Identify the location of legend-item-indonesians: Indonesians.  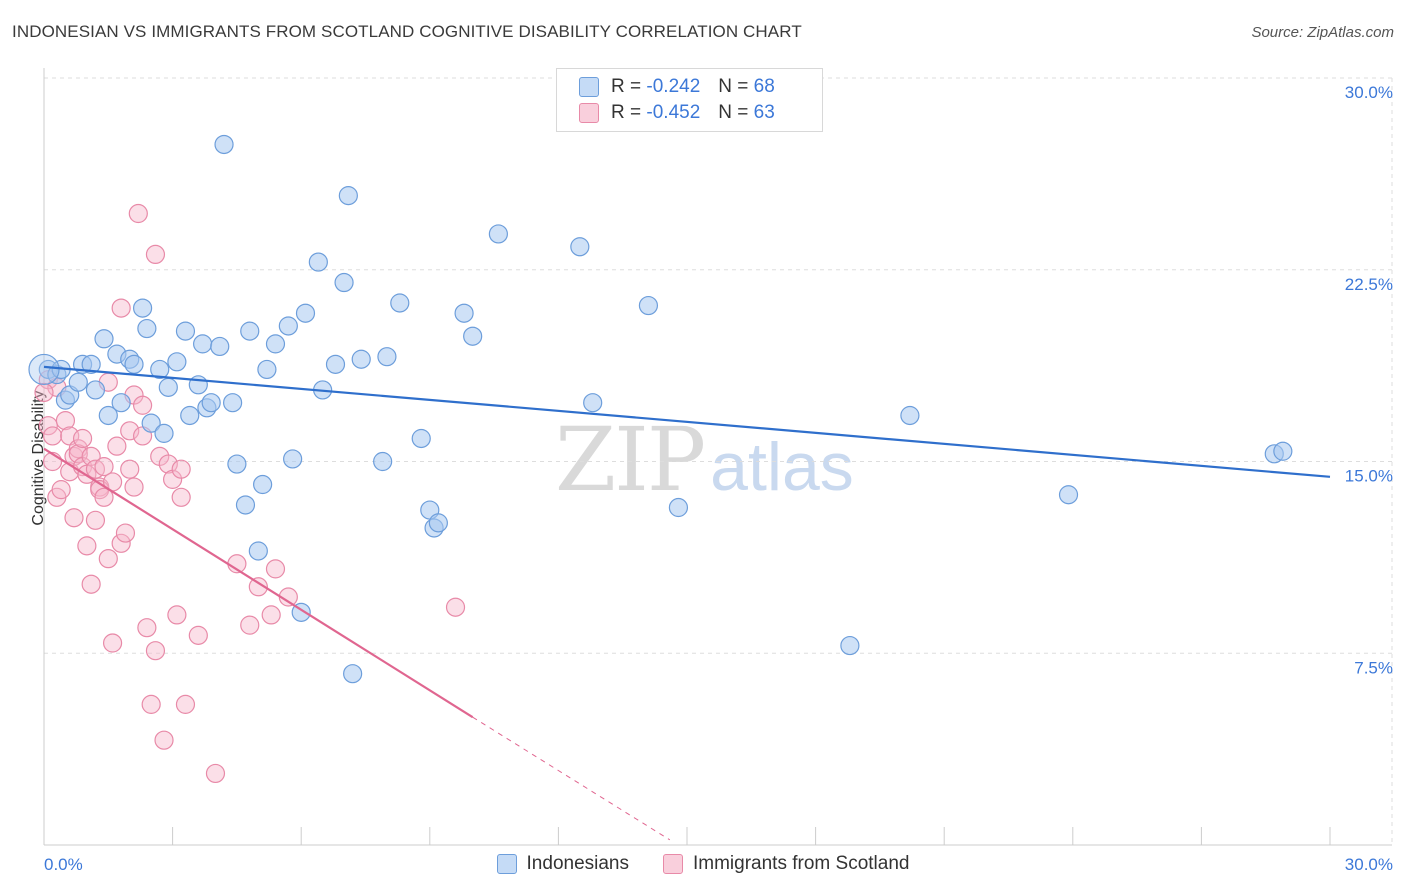
(562, 864).